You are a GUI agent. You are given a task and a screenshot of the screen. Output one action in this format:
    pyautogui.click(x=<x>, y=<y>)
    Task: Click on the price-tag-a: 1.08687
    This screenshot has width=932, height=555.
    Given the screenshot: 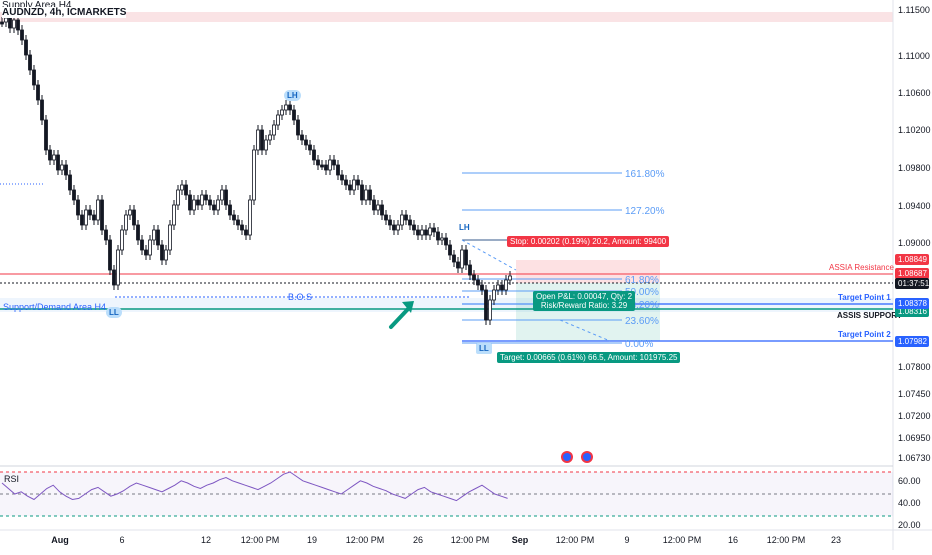 What is the action you would take?
    pyautogui.click(x=912, y=273)
    